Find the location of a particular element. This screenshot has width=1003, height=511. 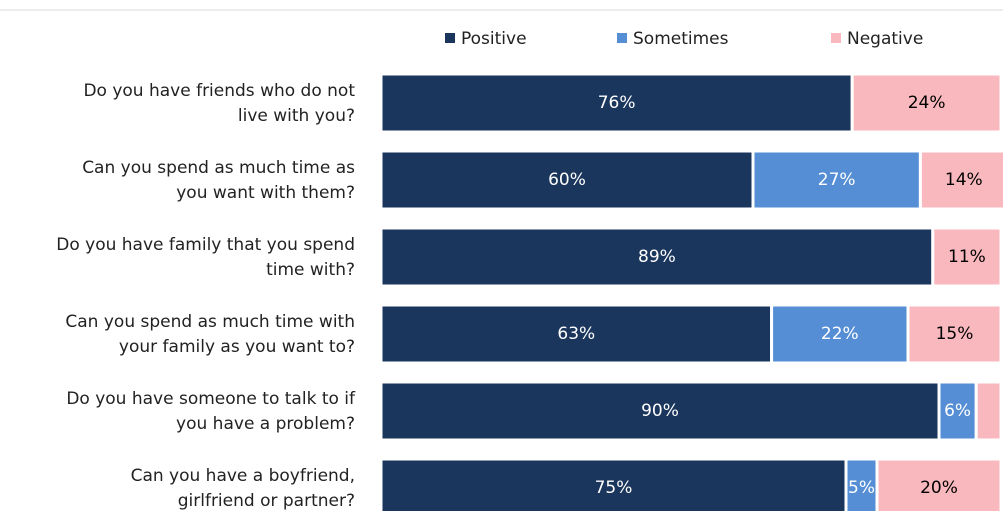

category-label: Do you have friends who do not is located at coordinates (219, 91).